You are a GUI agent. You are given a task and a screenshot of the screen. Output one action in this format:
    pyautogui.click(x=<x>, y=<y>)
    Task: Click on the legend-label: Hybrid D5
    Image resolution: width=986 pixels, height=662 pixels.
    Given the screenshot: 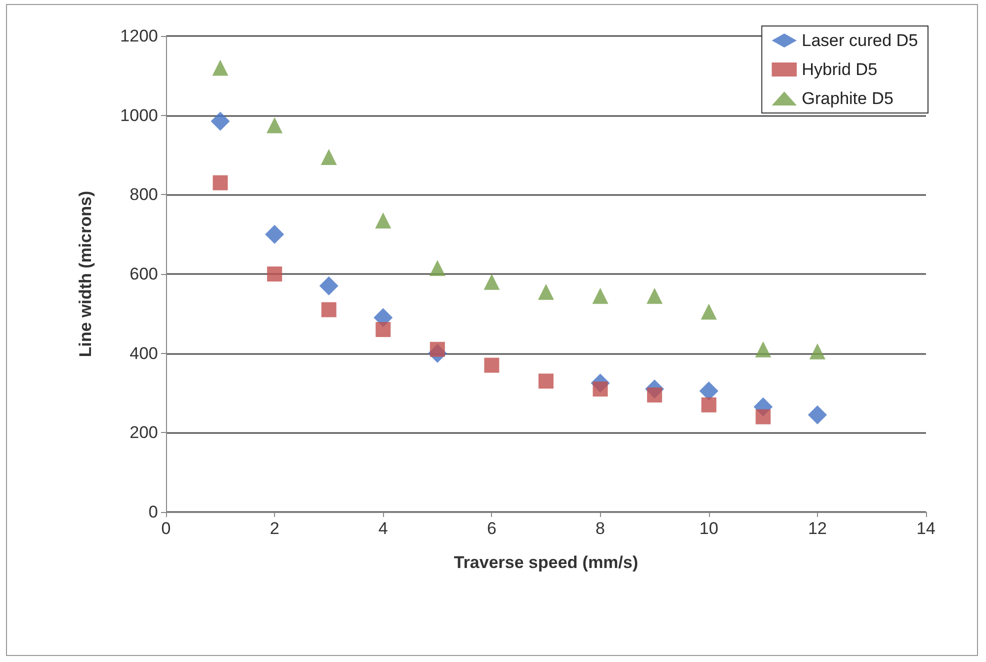 What is the action you would take?
    pyautogui.click(x=840, y=69)
    